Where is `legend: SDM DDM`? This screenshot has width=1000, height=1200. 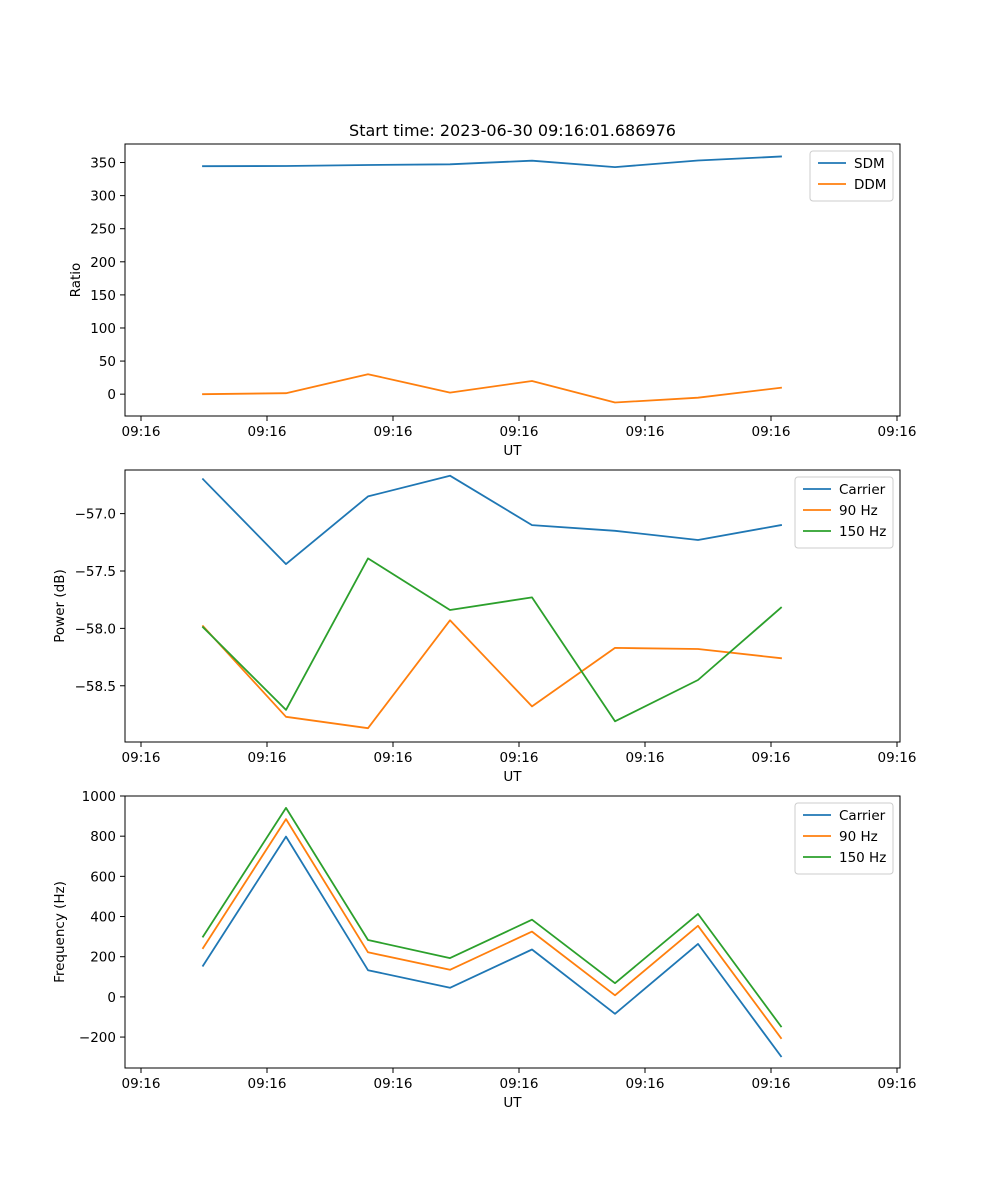 legend: SDM DDM is located at coordinates (851, 176).